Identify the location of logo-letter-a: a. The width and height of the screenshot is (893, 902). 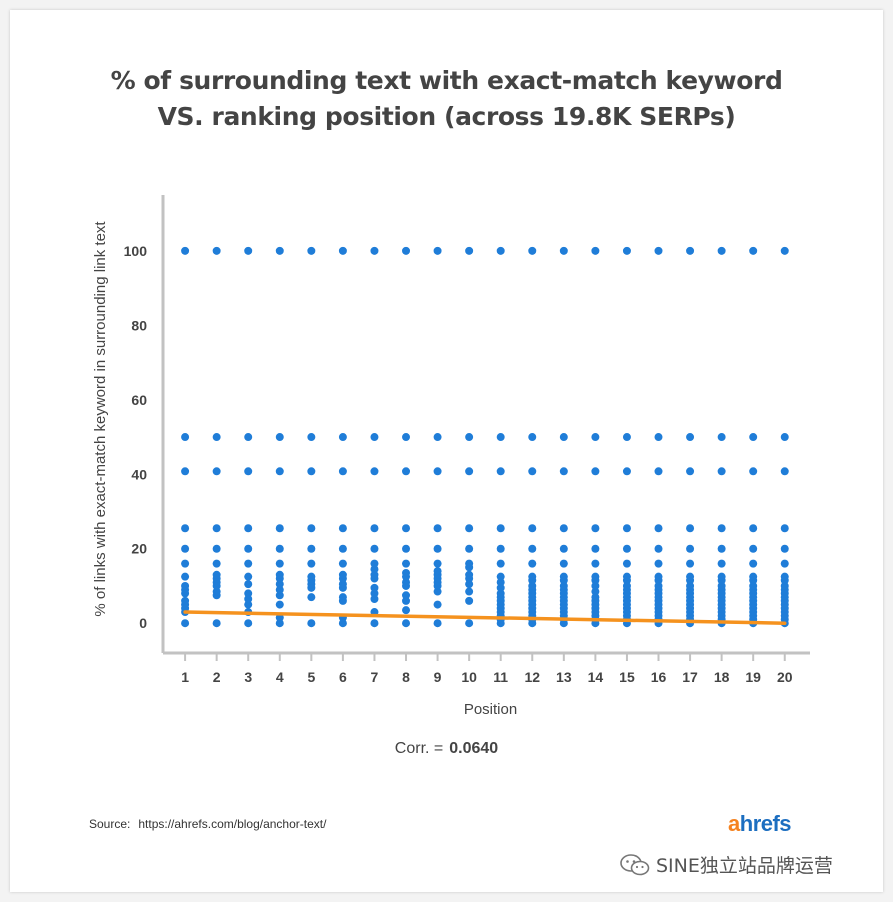
(734, 823).